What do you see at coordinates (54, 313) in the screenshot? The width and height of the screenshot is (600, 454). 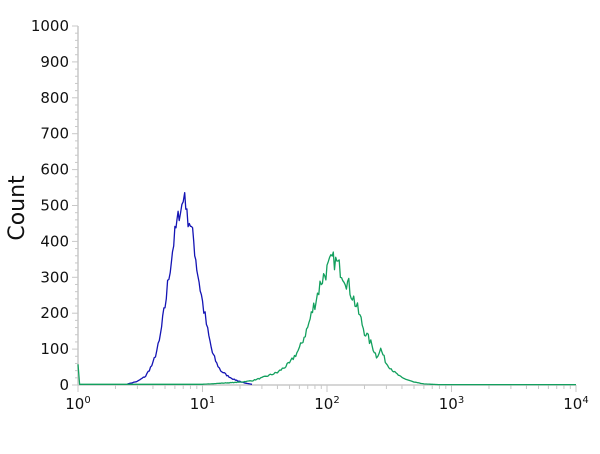 I see `y-tick-label: 200` at bounding box center [54, 313].